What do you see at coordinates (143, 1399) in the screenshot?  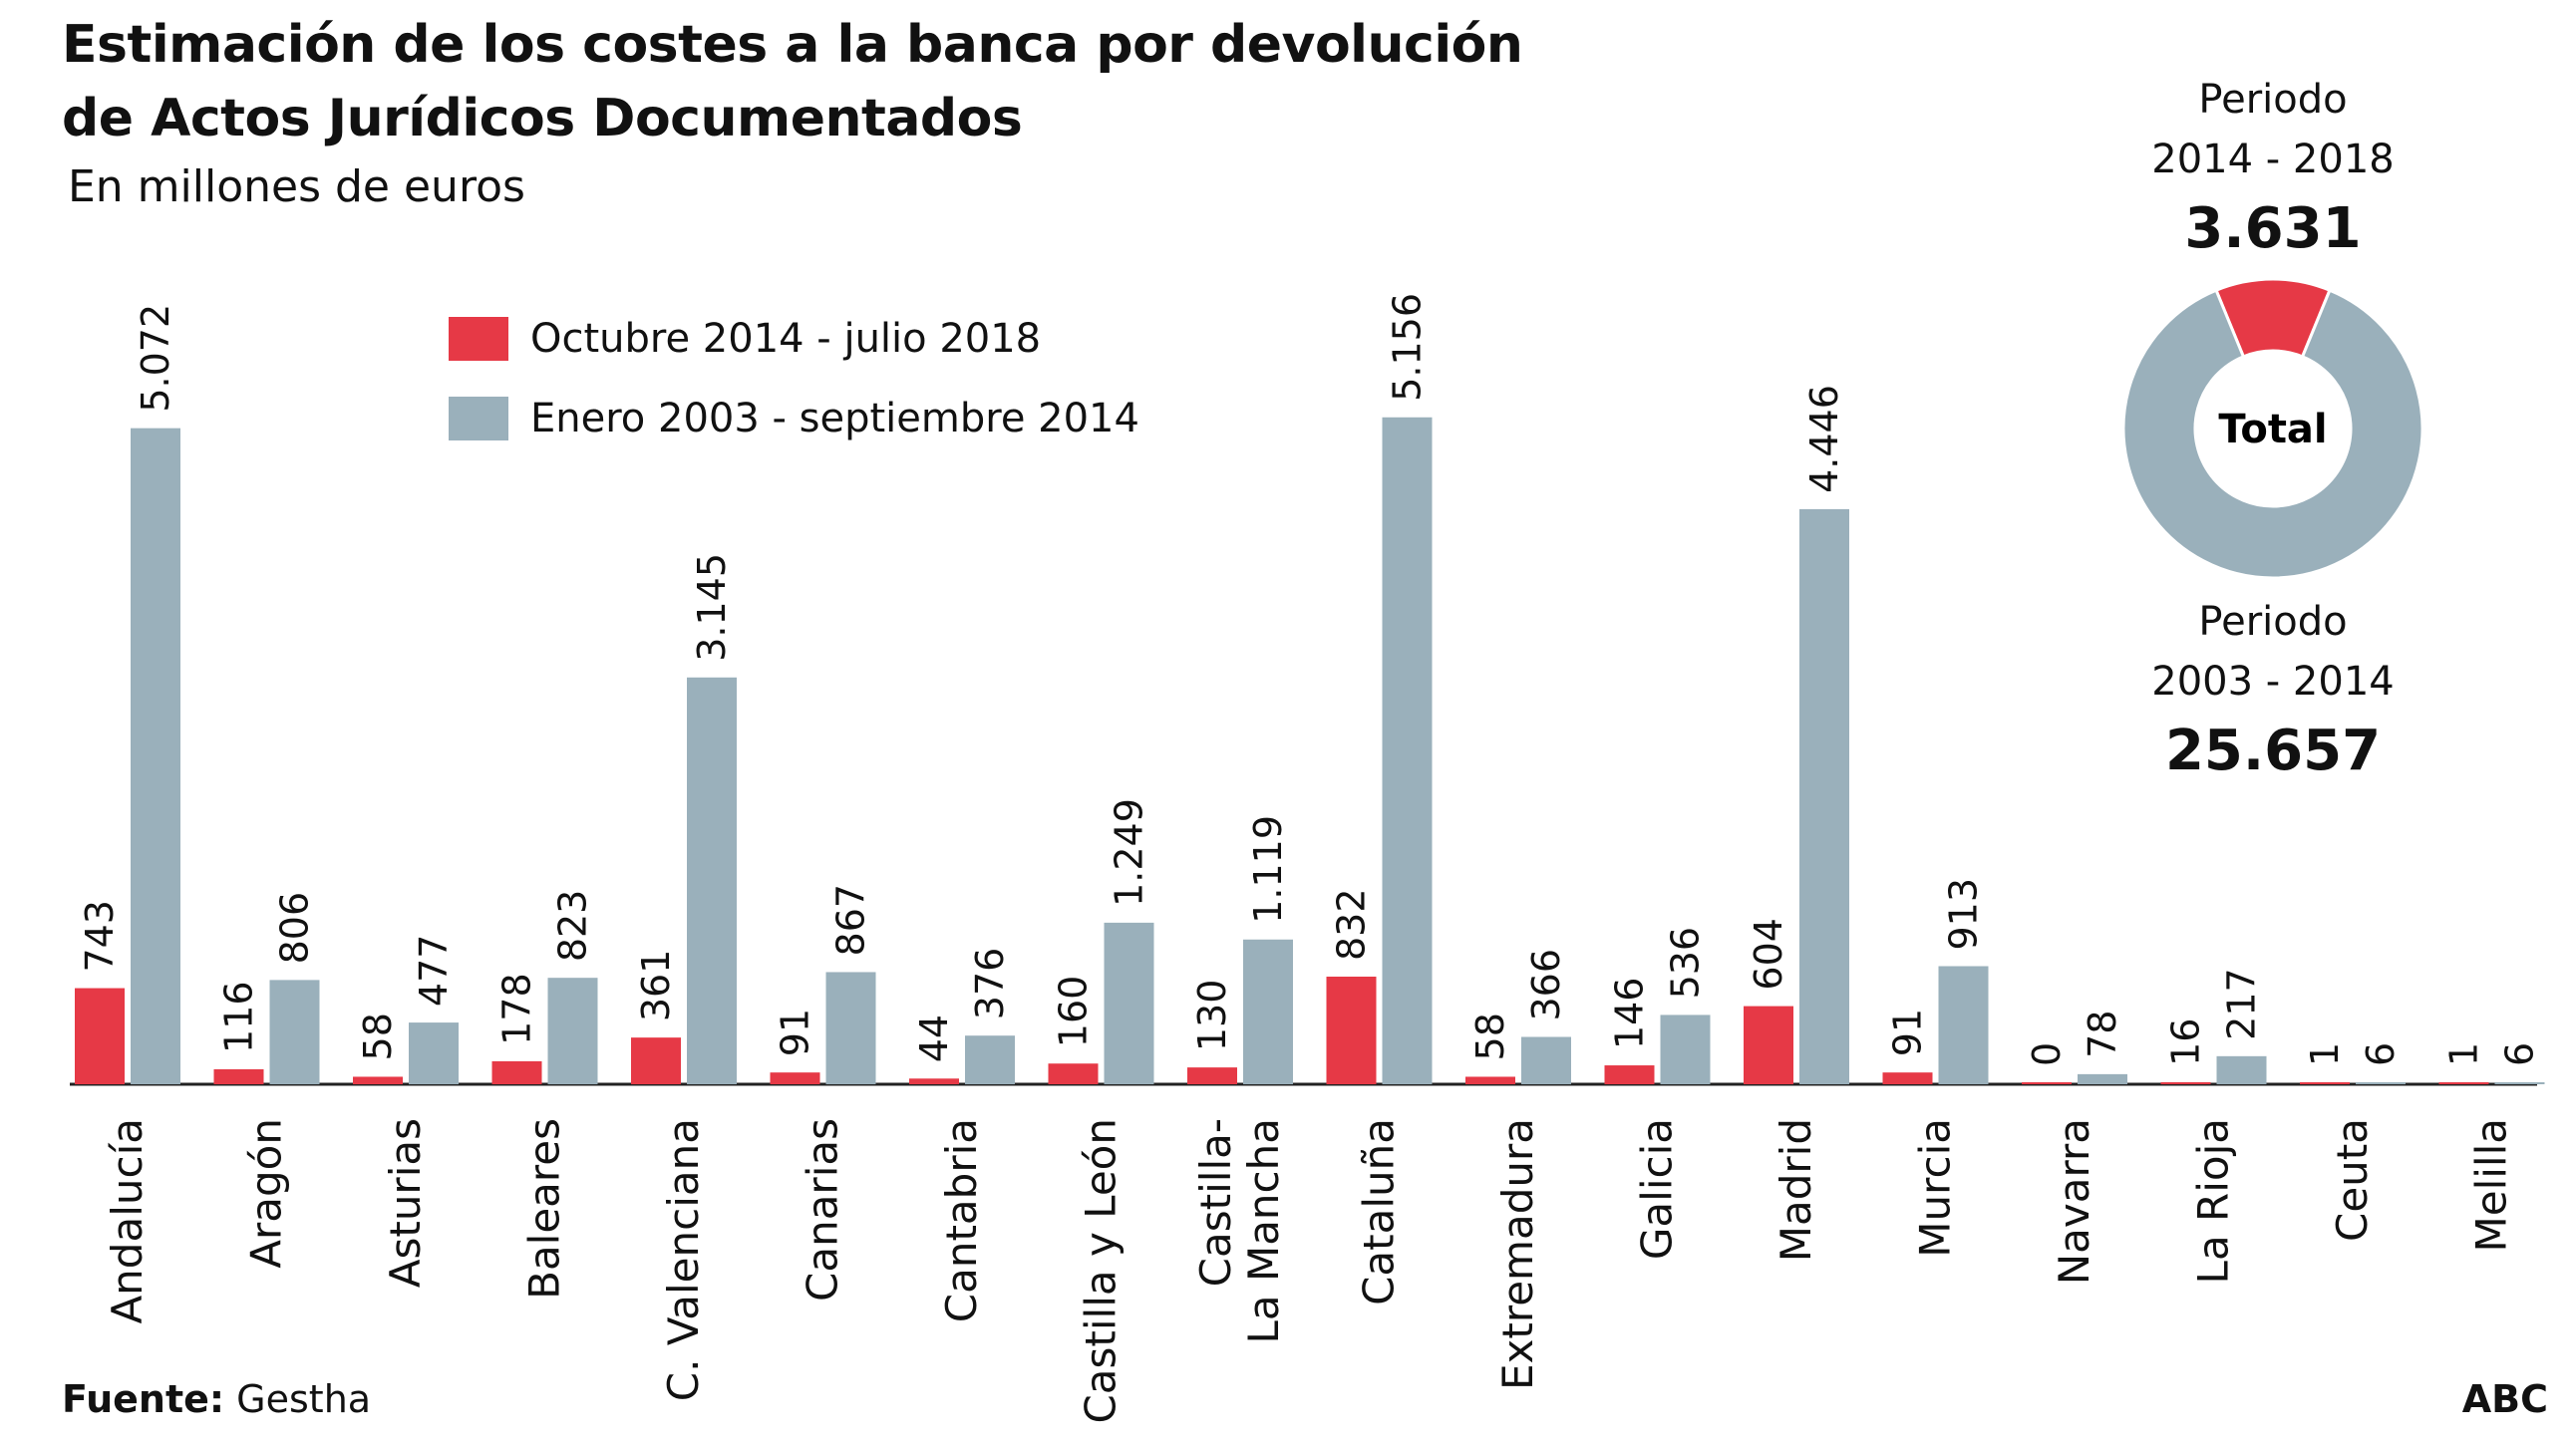 I see `source-label: Fuente:` at bounding box center [143, 1399].